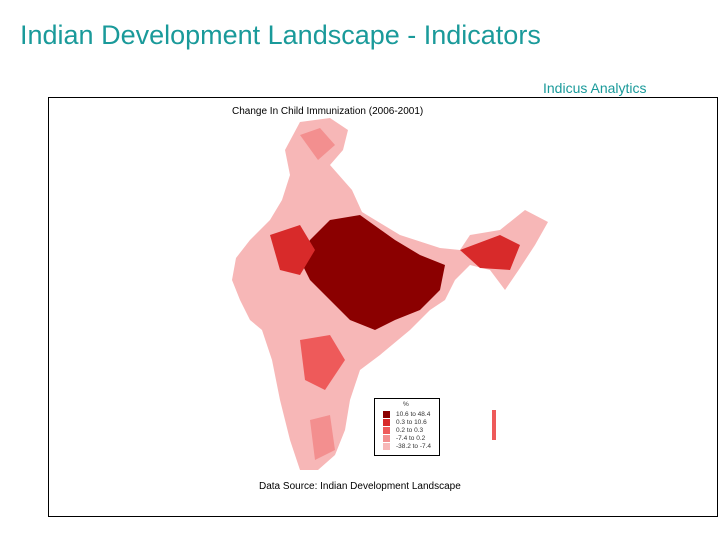 This screenshot has height=546, width=728. What do you see at coordinates (410, 430) in the screenshot?
I see `legend-label: 0.2 to 0.3` at bounding box center [410, 430].